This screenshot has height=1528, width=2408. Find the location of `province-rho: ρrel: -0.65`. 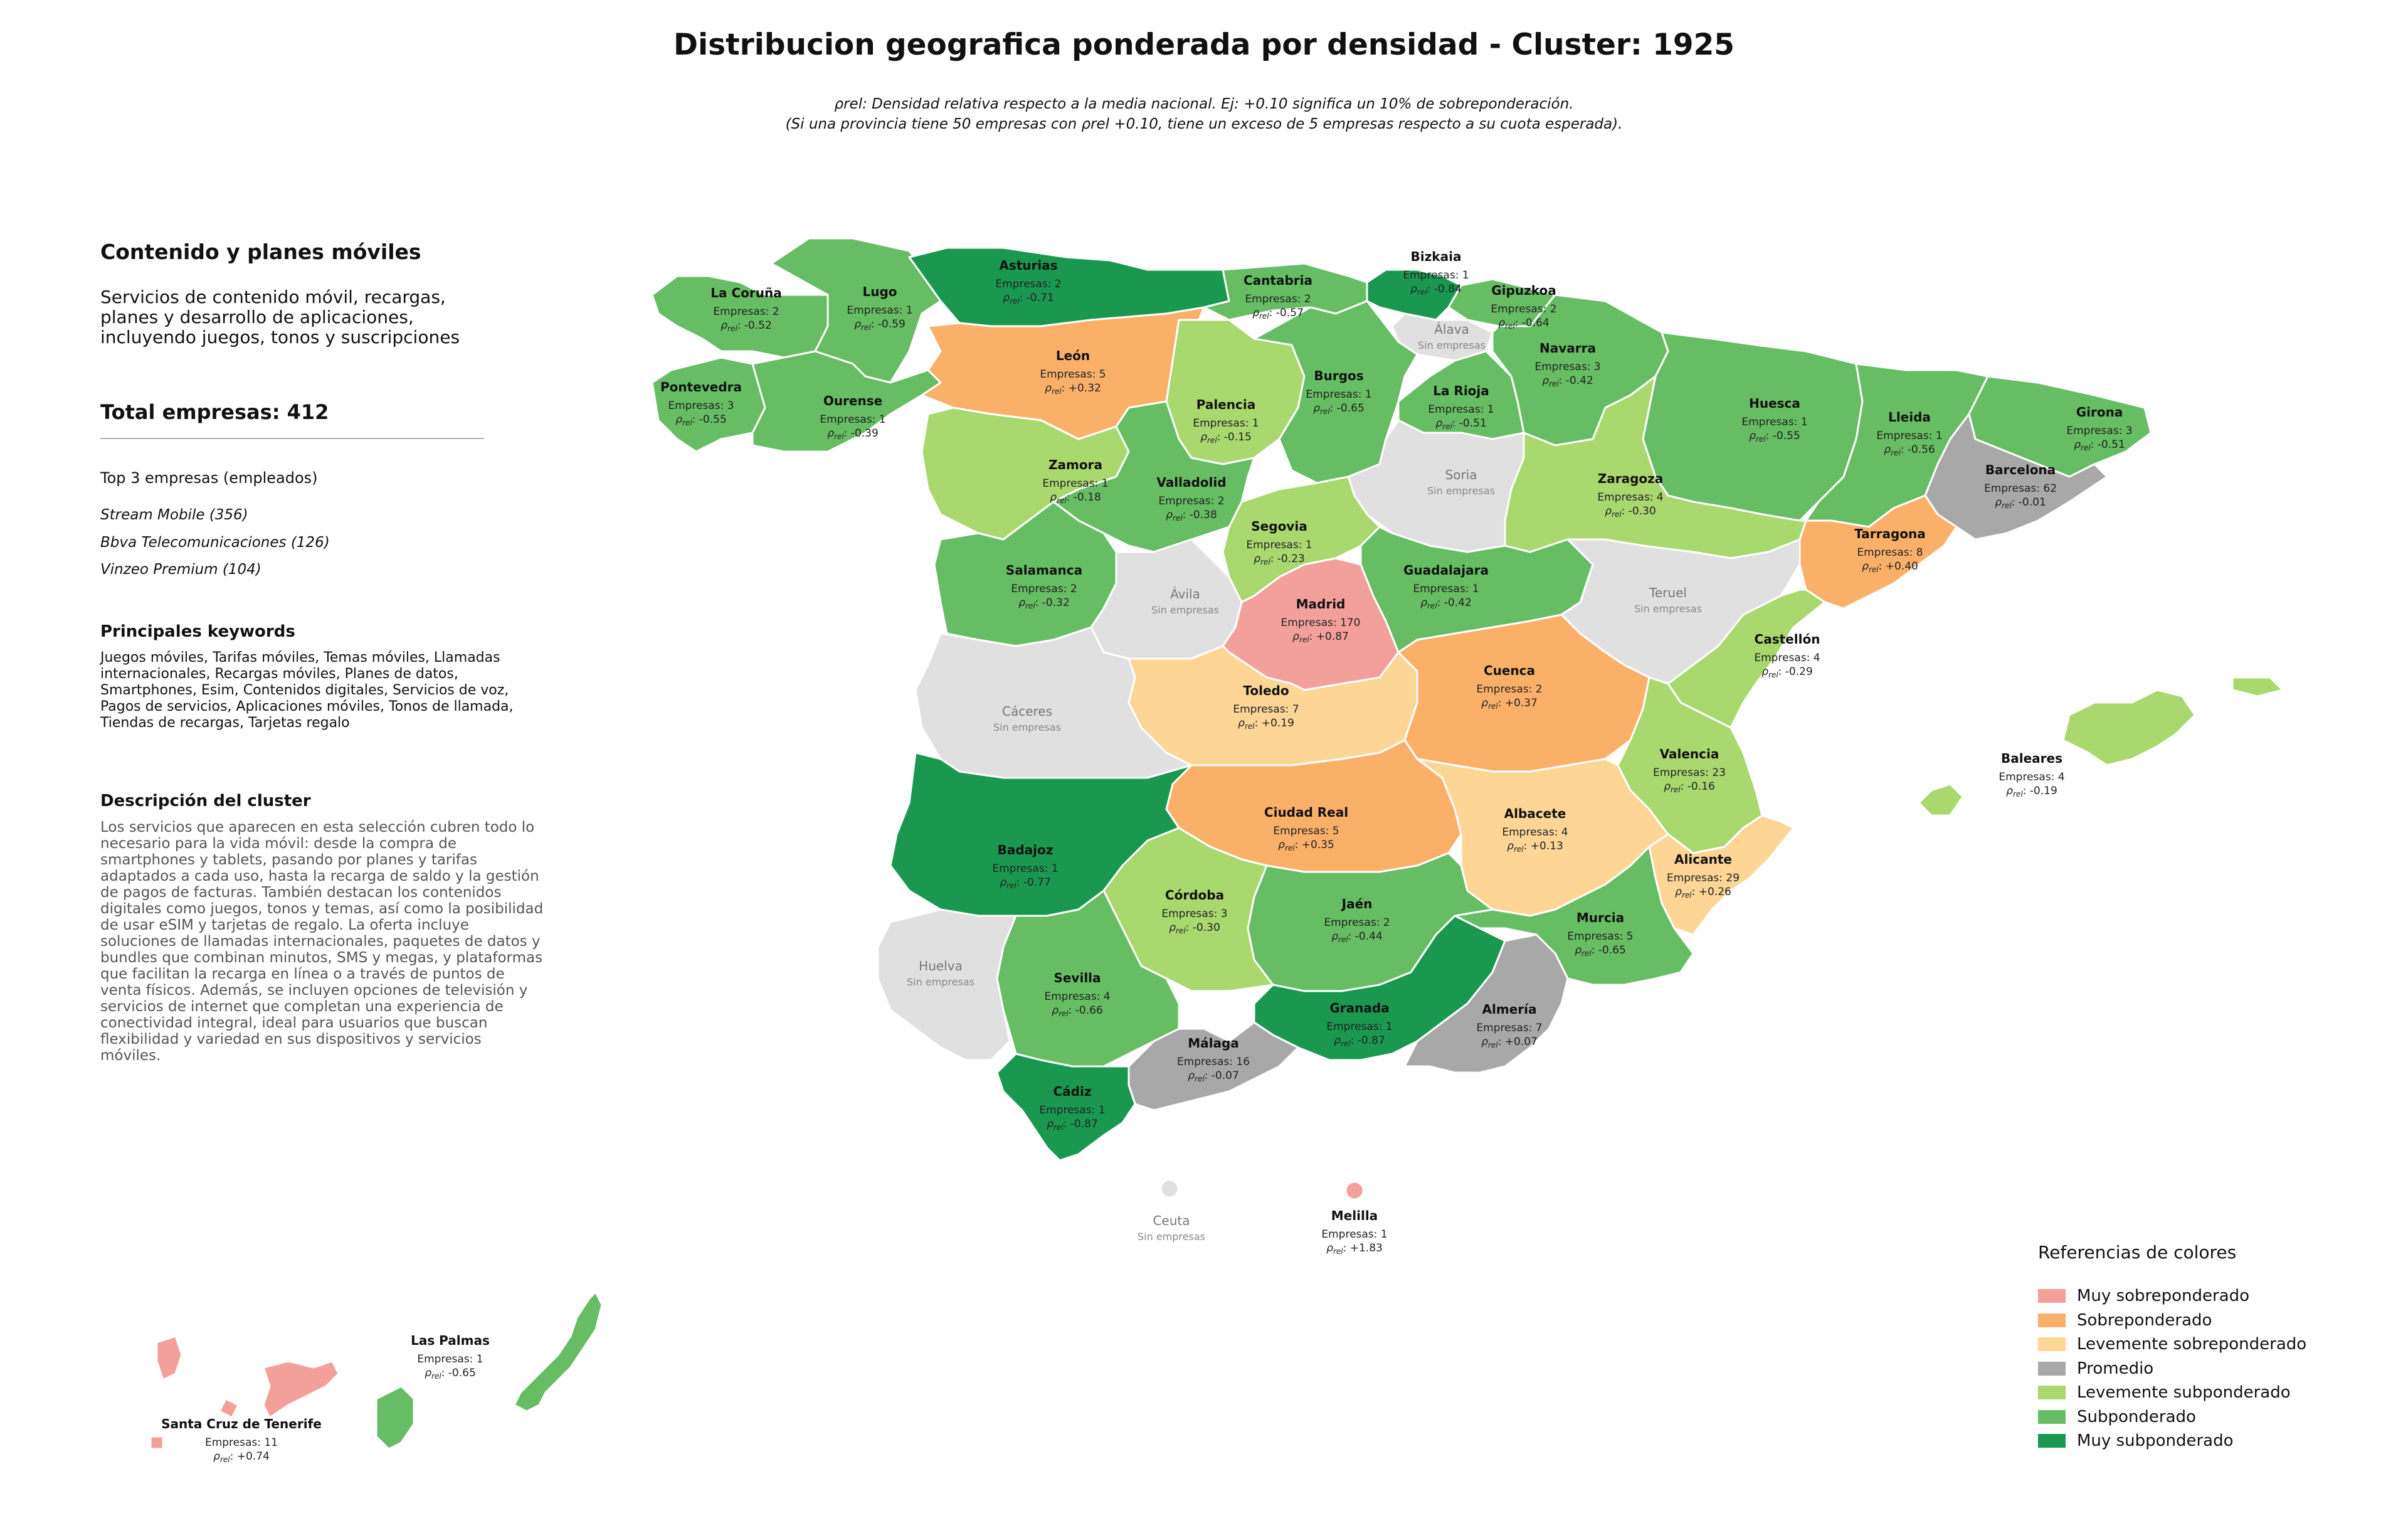

province-rho: ρrel: -0.65 is located at coordinates (450, 1374).